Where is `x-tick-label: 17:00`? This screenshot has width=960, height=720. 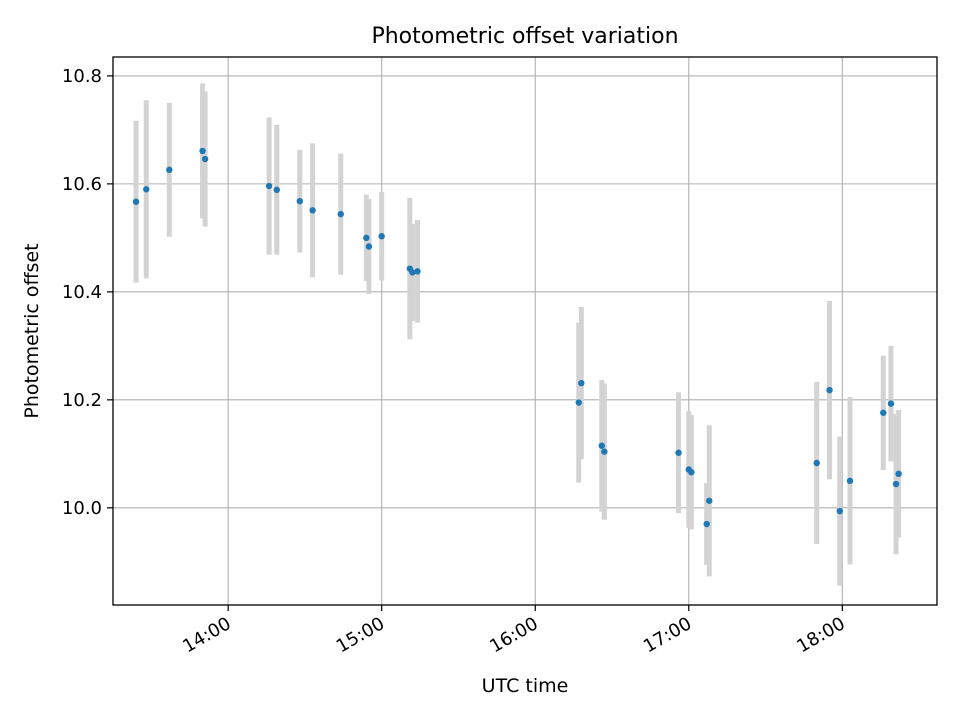 x-tick-label: 17:00 is located at coordinates (667, 635).